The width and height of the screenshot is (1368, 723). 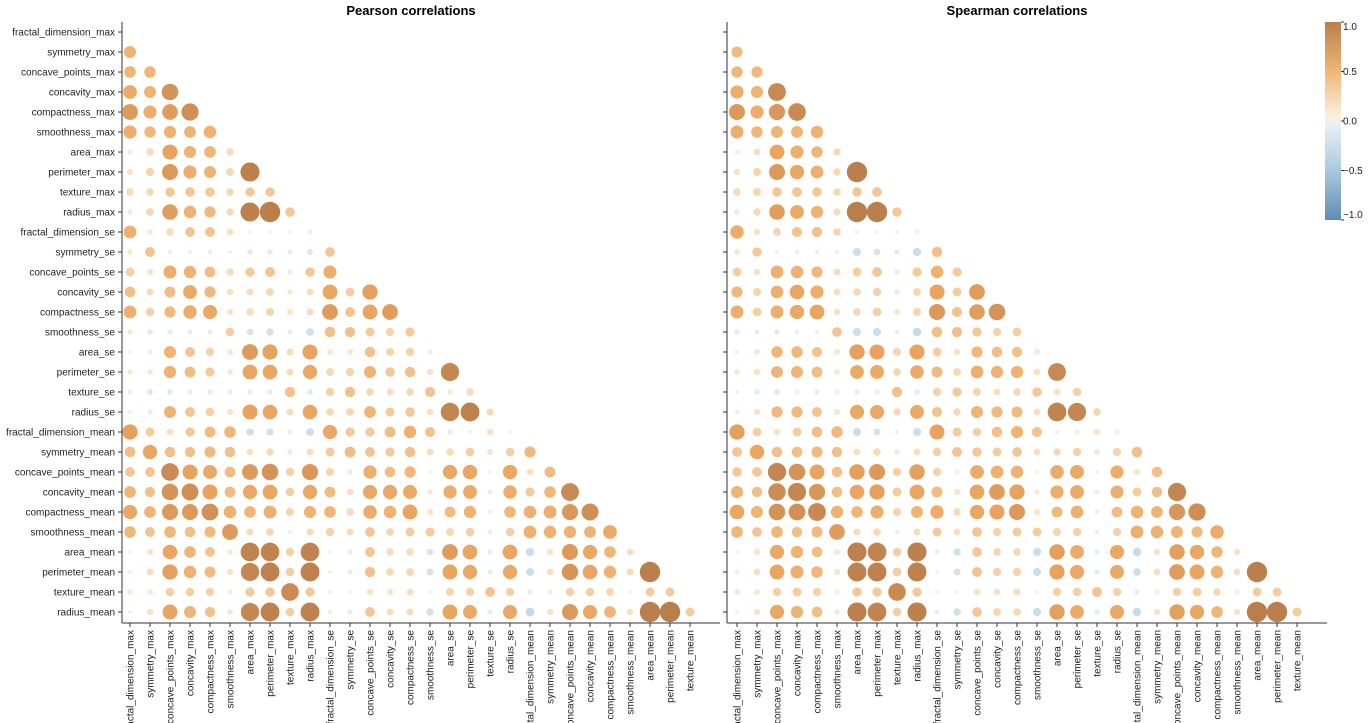 What do you see at coordinates (71, 513) in the screenshot?
I see `y-tick-label: compactness_mean` at bounding box center [71, 513].